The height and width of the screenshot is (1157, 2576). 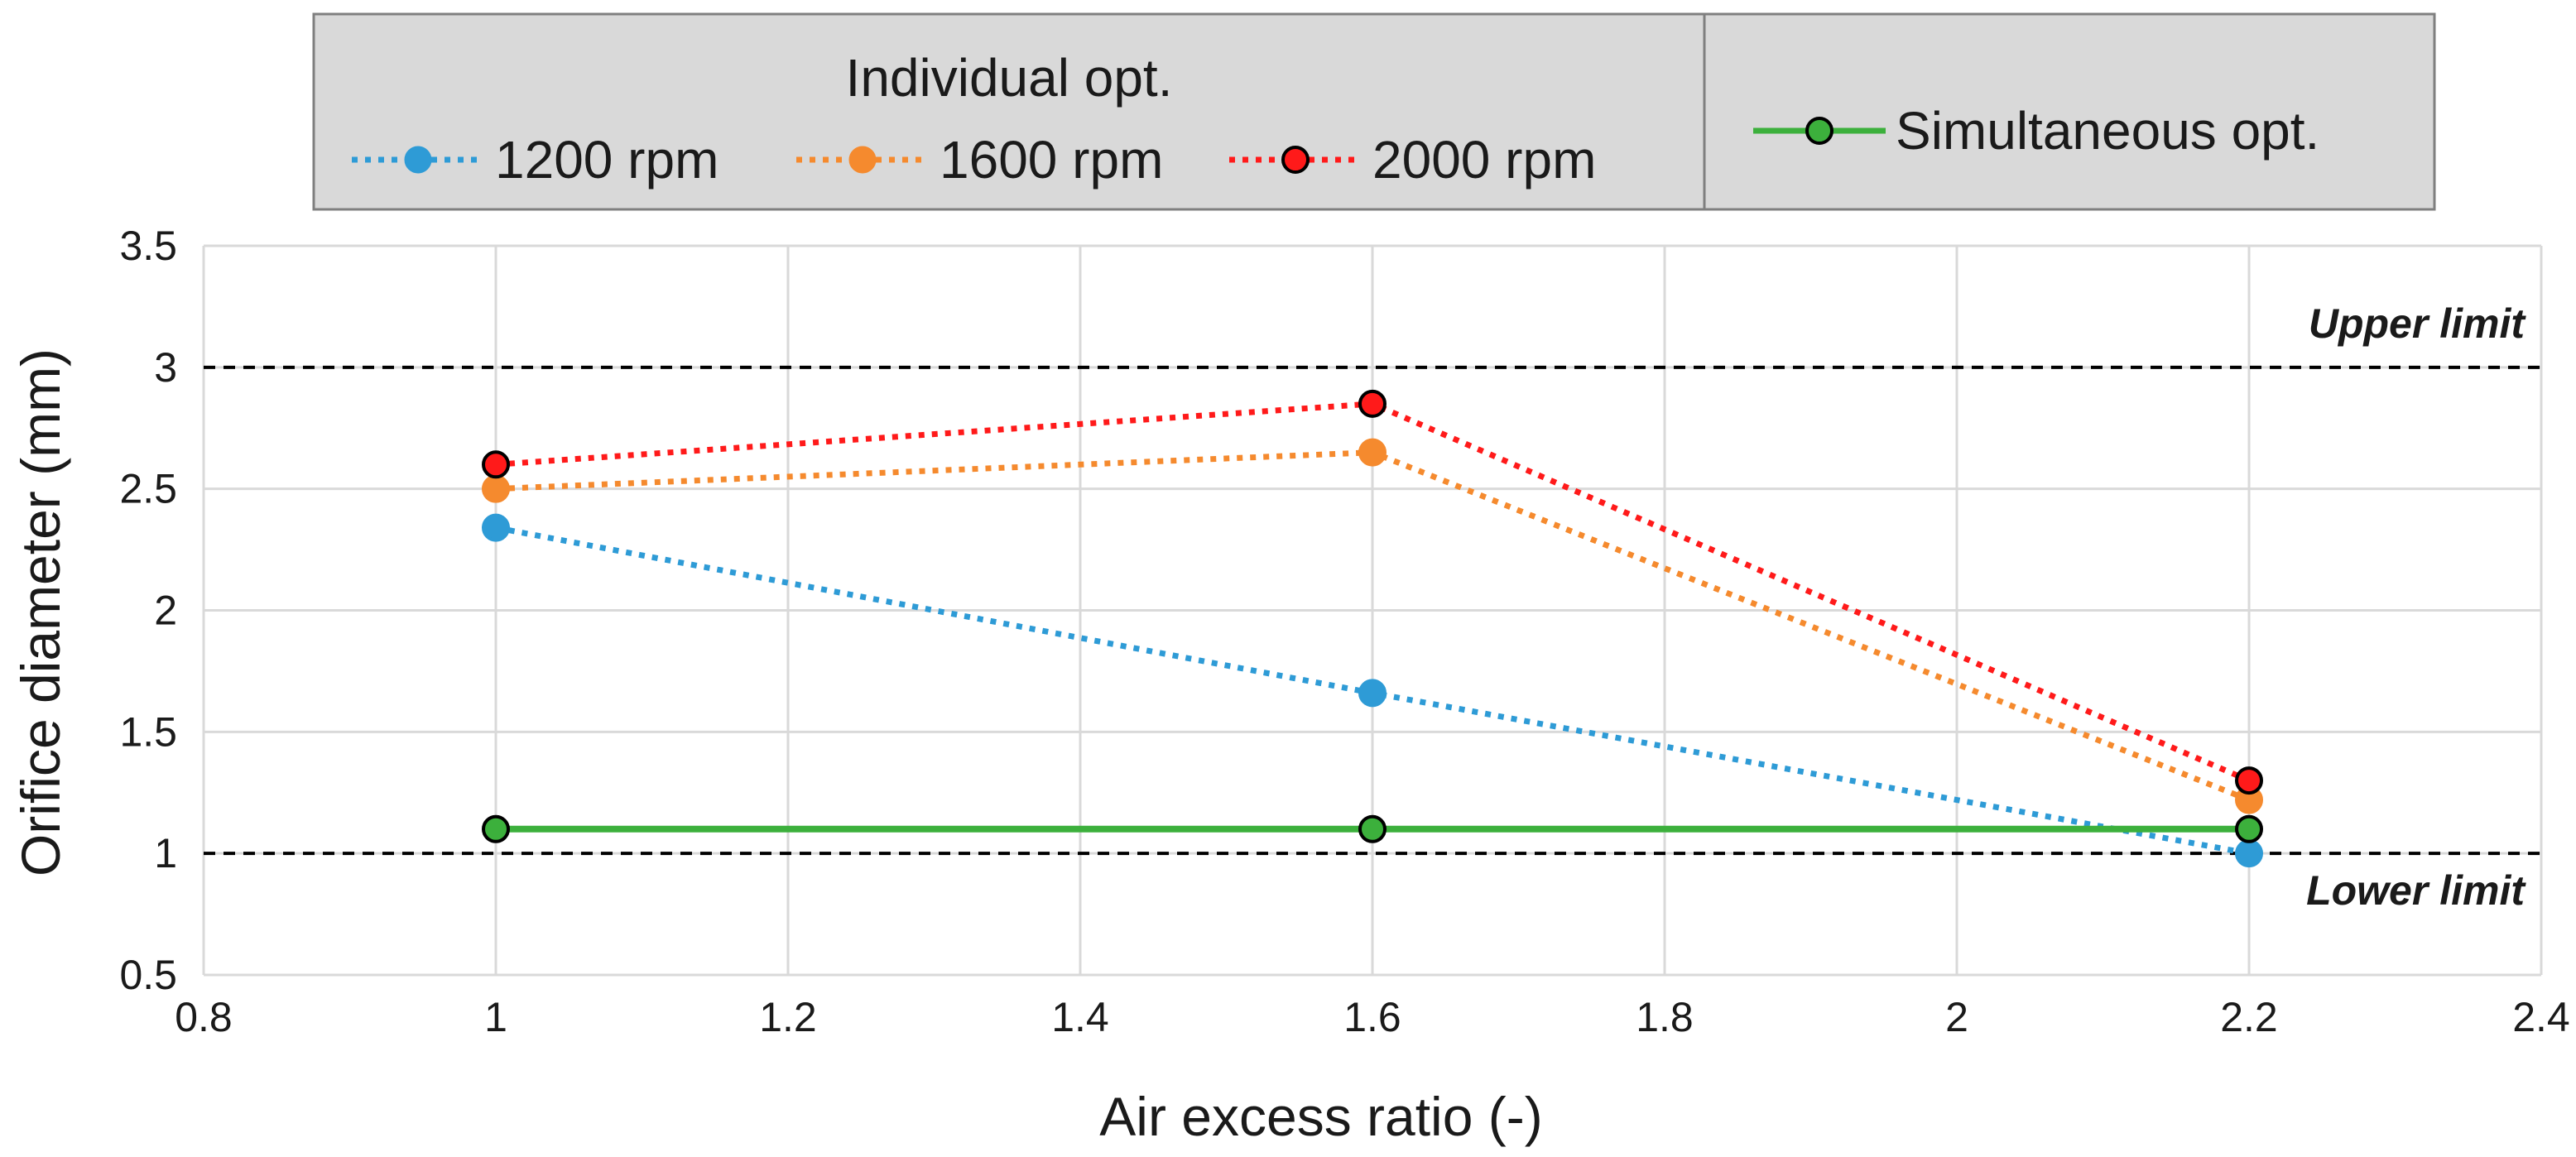 I want to click on upper-limit-label: Upper limit, so click(x=2417, y=323).